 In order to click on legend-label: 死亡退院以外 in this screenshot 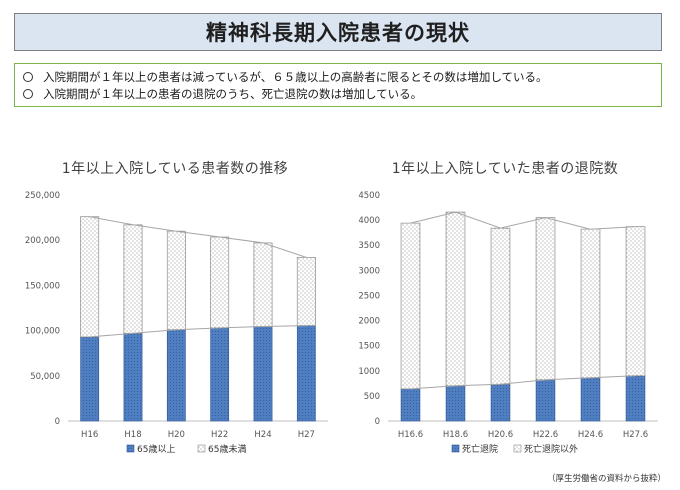, I will do `click(551, 449)`.